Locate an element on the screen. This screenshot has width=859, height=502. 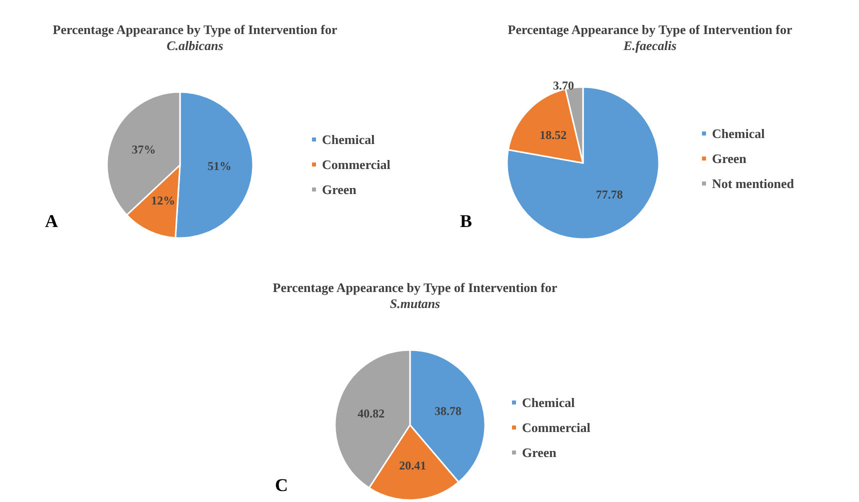
data-label: 12% is located at coordinates (163, 201).